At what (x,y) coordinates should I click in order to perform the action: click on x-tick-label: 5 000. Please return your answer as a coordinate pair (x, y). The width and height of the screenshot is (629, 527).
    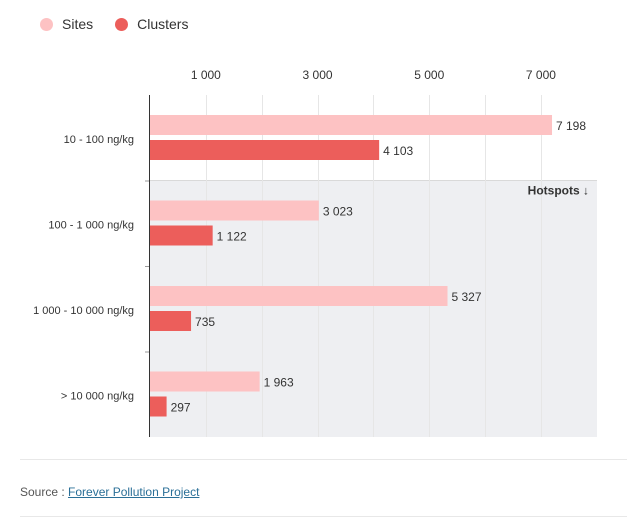
    Looking at the image, I should click on (429, 75).